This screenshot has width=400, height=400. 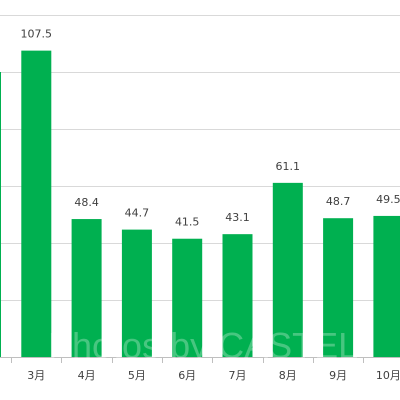 What do you see at coordinates (388, 199) in the screenshot?
I see `bar-value-label: 49.5` at bounding box center [388, 199].